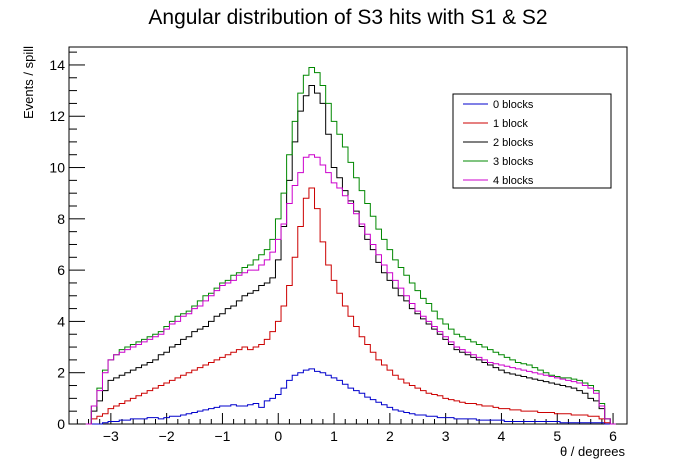  I want to click on x-tick-label: −3, so click(111, 436).